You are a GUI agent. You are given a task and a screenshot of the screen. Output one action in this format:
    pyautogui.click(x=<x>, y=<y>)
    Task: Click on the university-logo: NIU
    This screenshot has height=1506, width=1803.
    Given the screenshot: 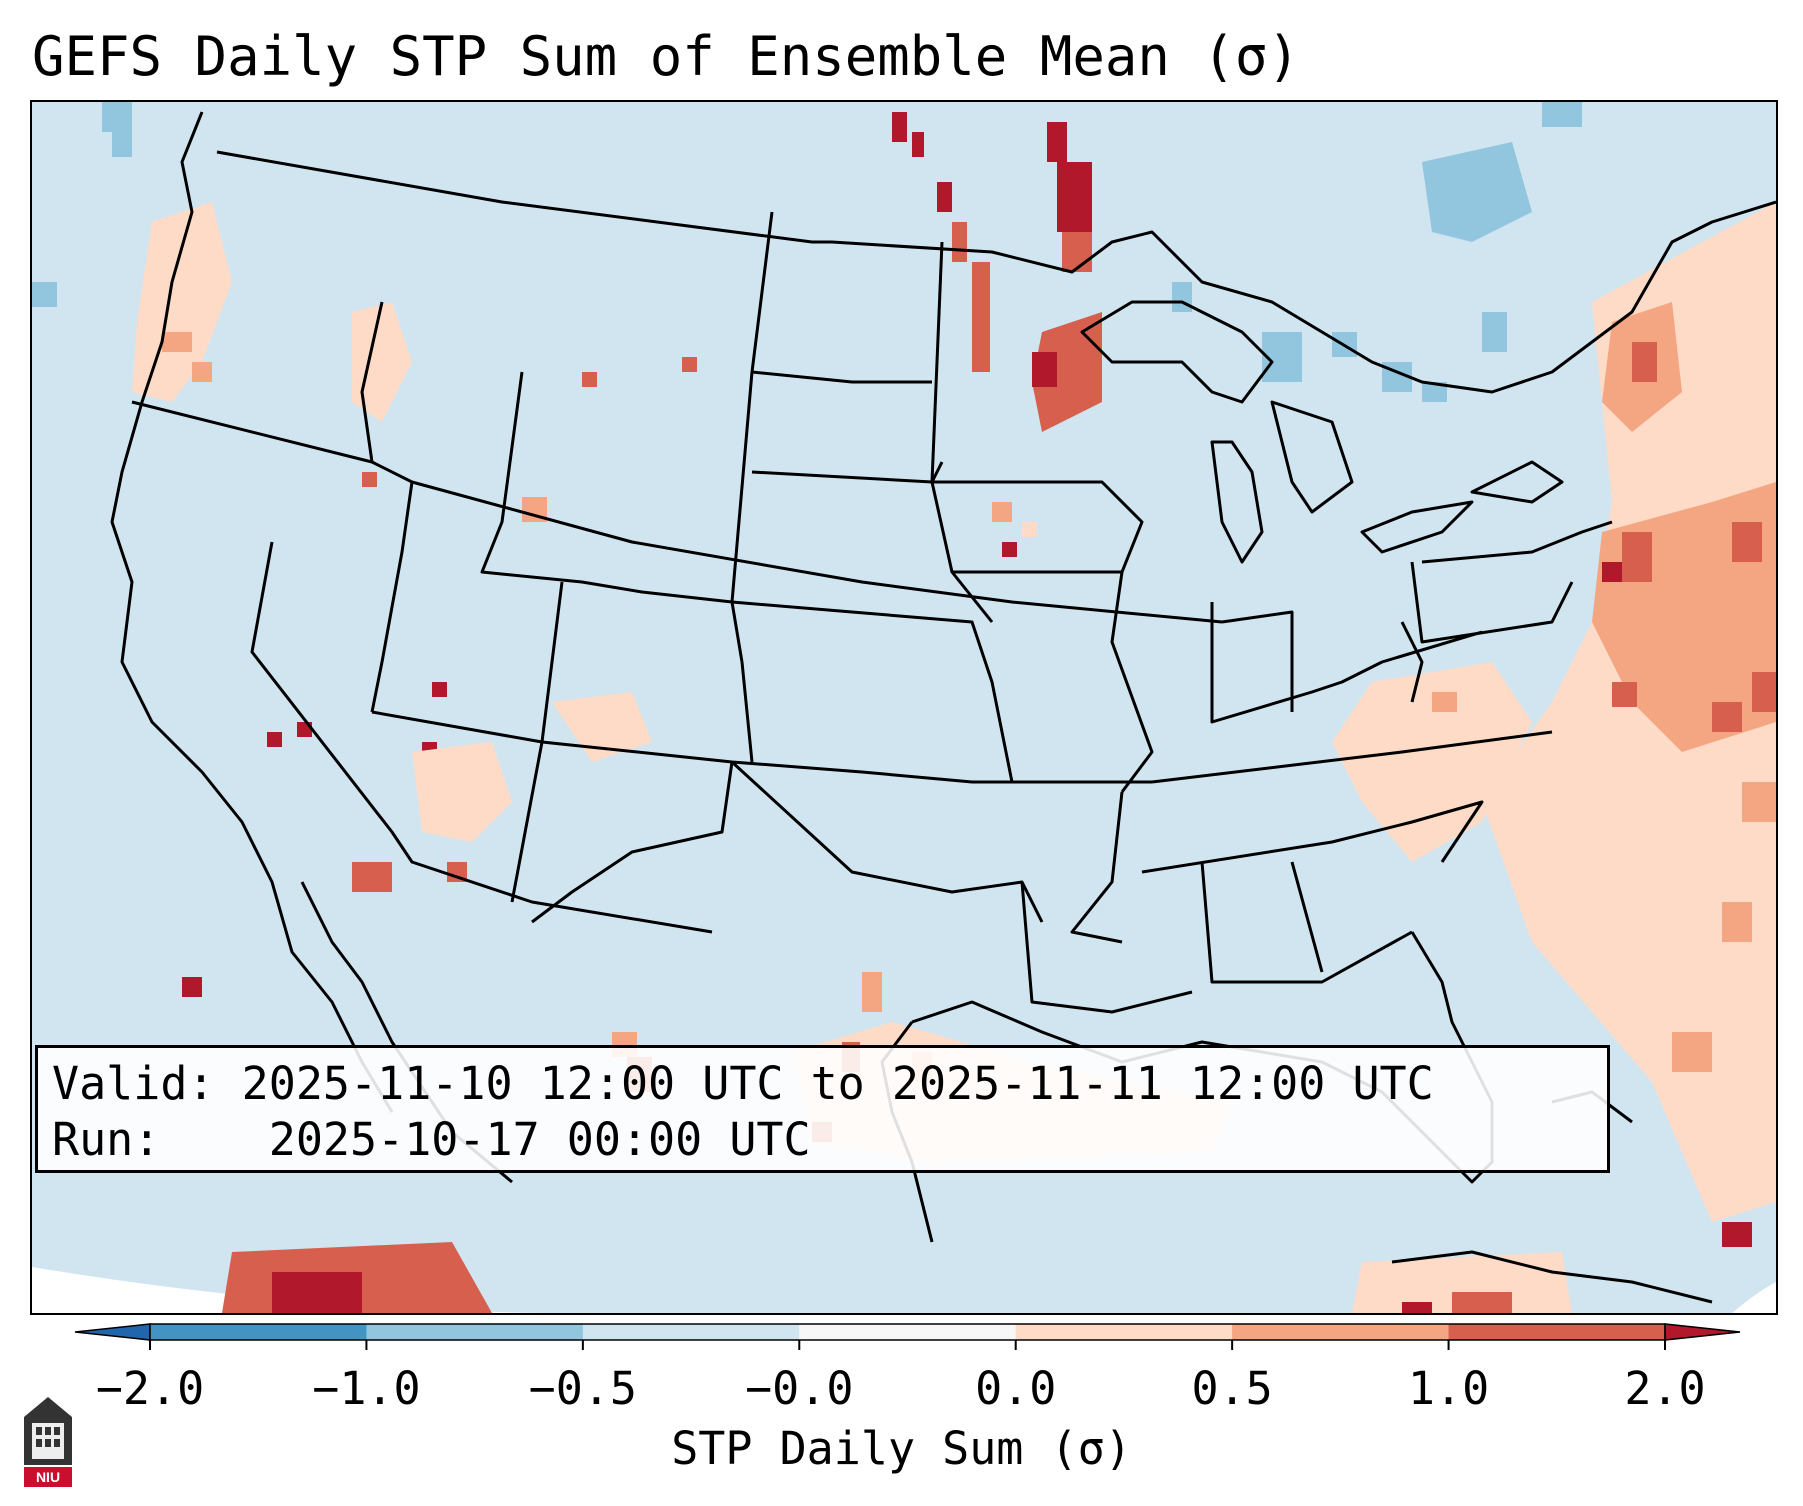 What is the action you would take?
    pyautogui.click(x=48, y=1442)
    